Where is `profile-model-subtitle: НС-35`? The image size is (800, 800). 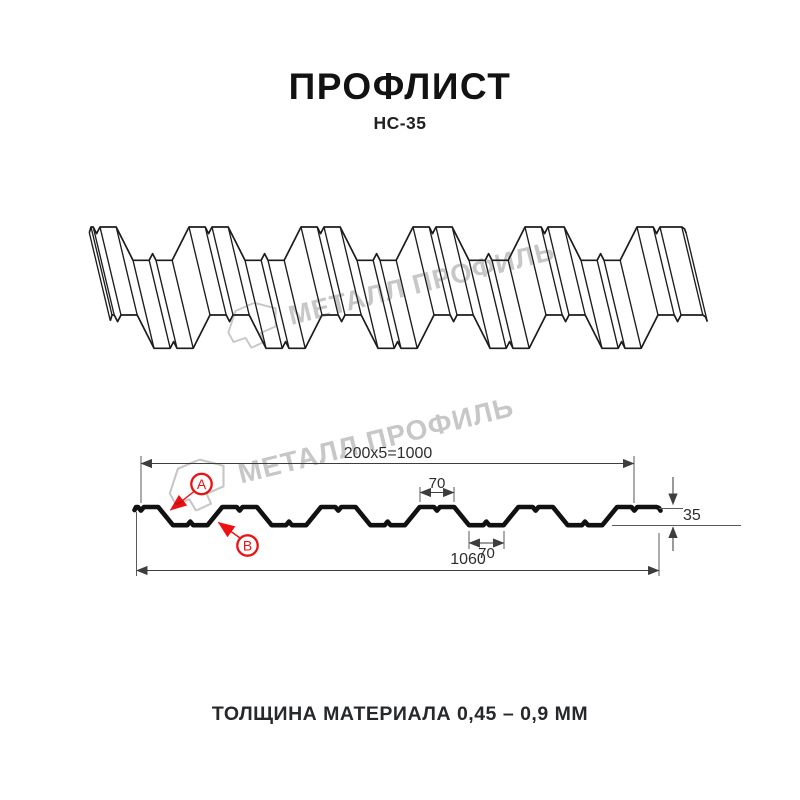 profile-model-subtitle: НС-35 is located at coordinates (400, 123).